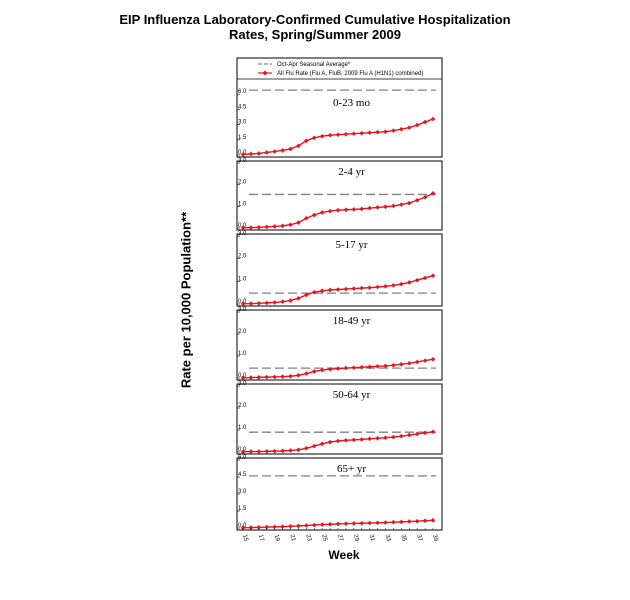 The width and height of the screenshot is (630, 600). Describe the element at coordinates (344, 555) in the screenshot. I see `x-axis-label: Week` at that location.